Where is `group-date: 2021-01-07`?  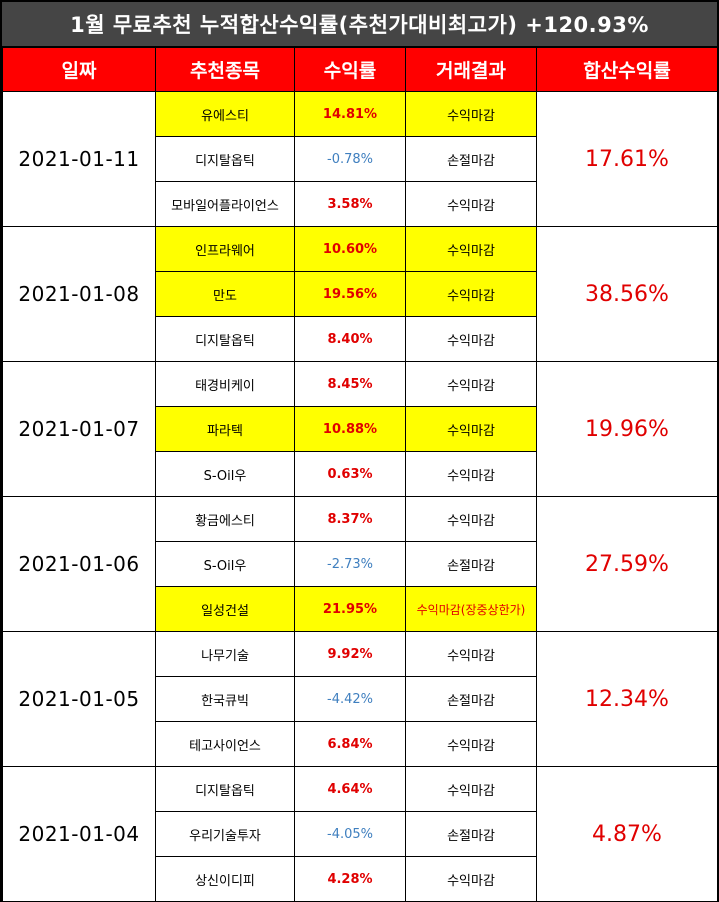
group-date: 2021-01-07 is located at coordinates (79, 429).